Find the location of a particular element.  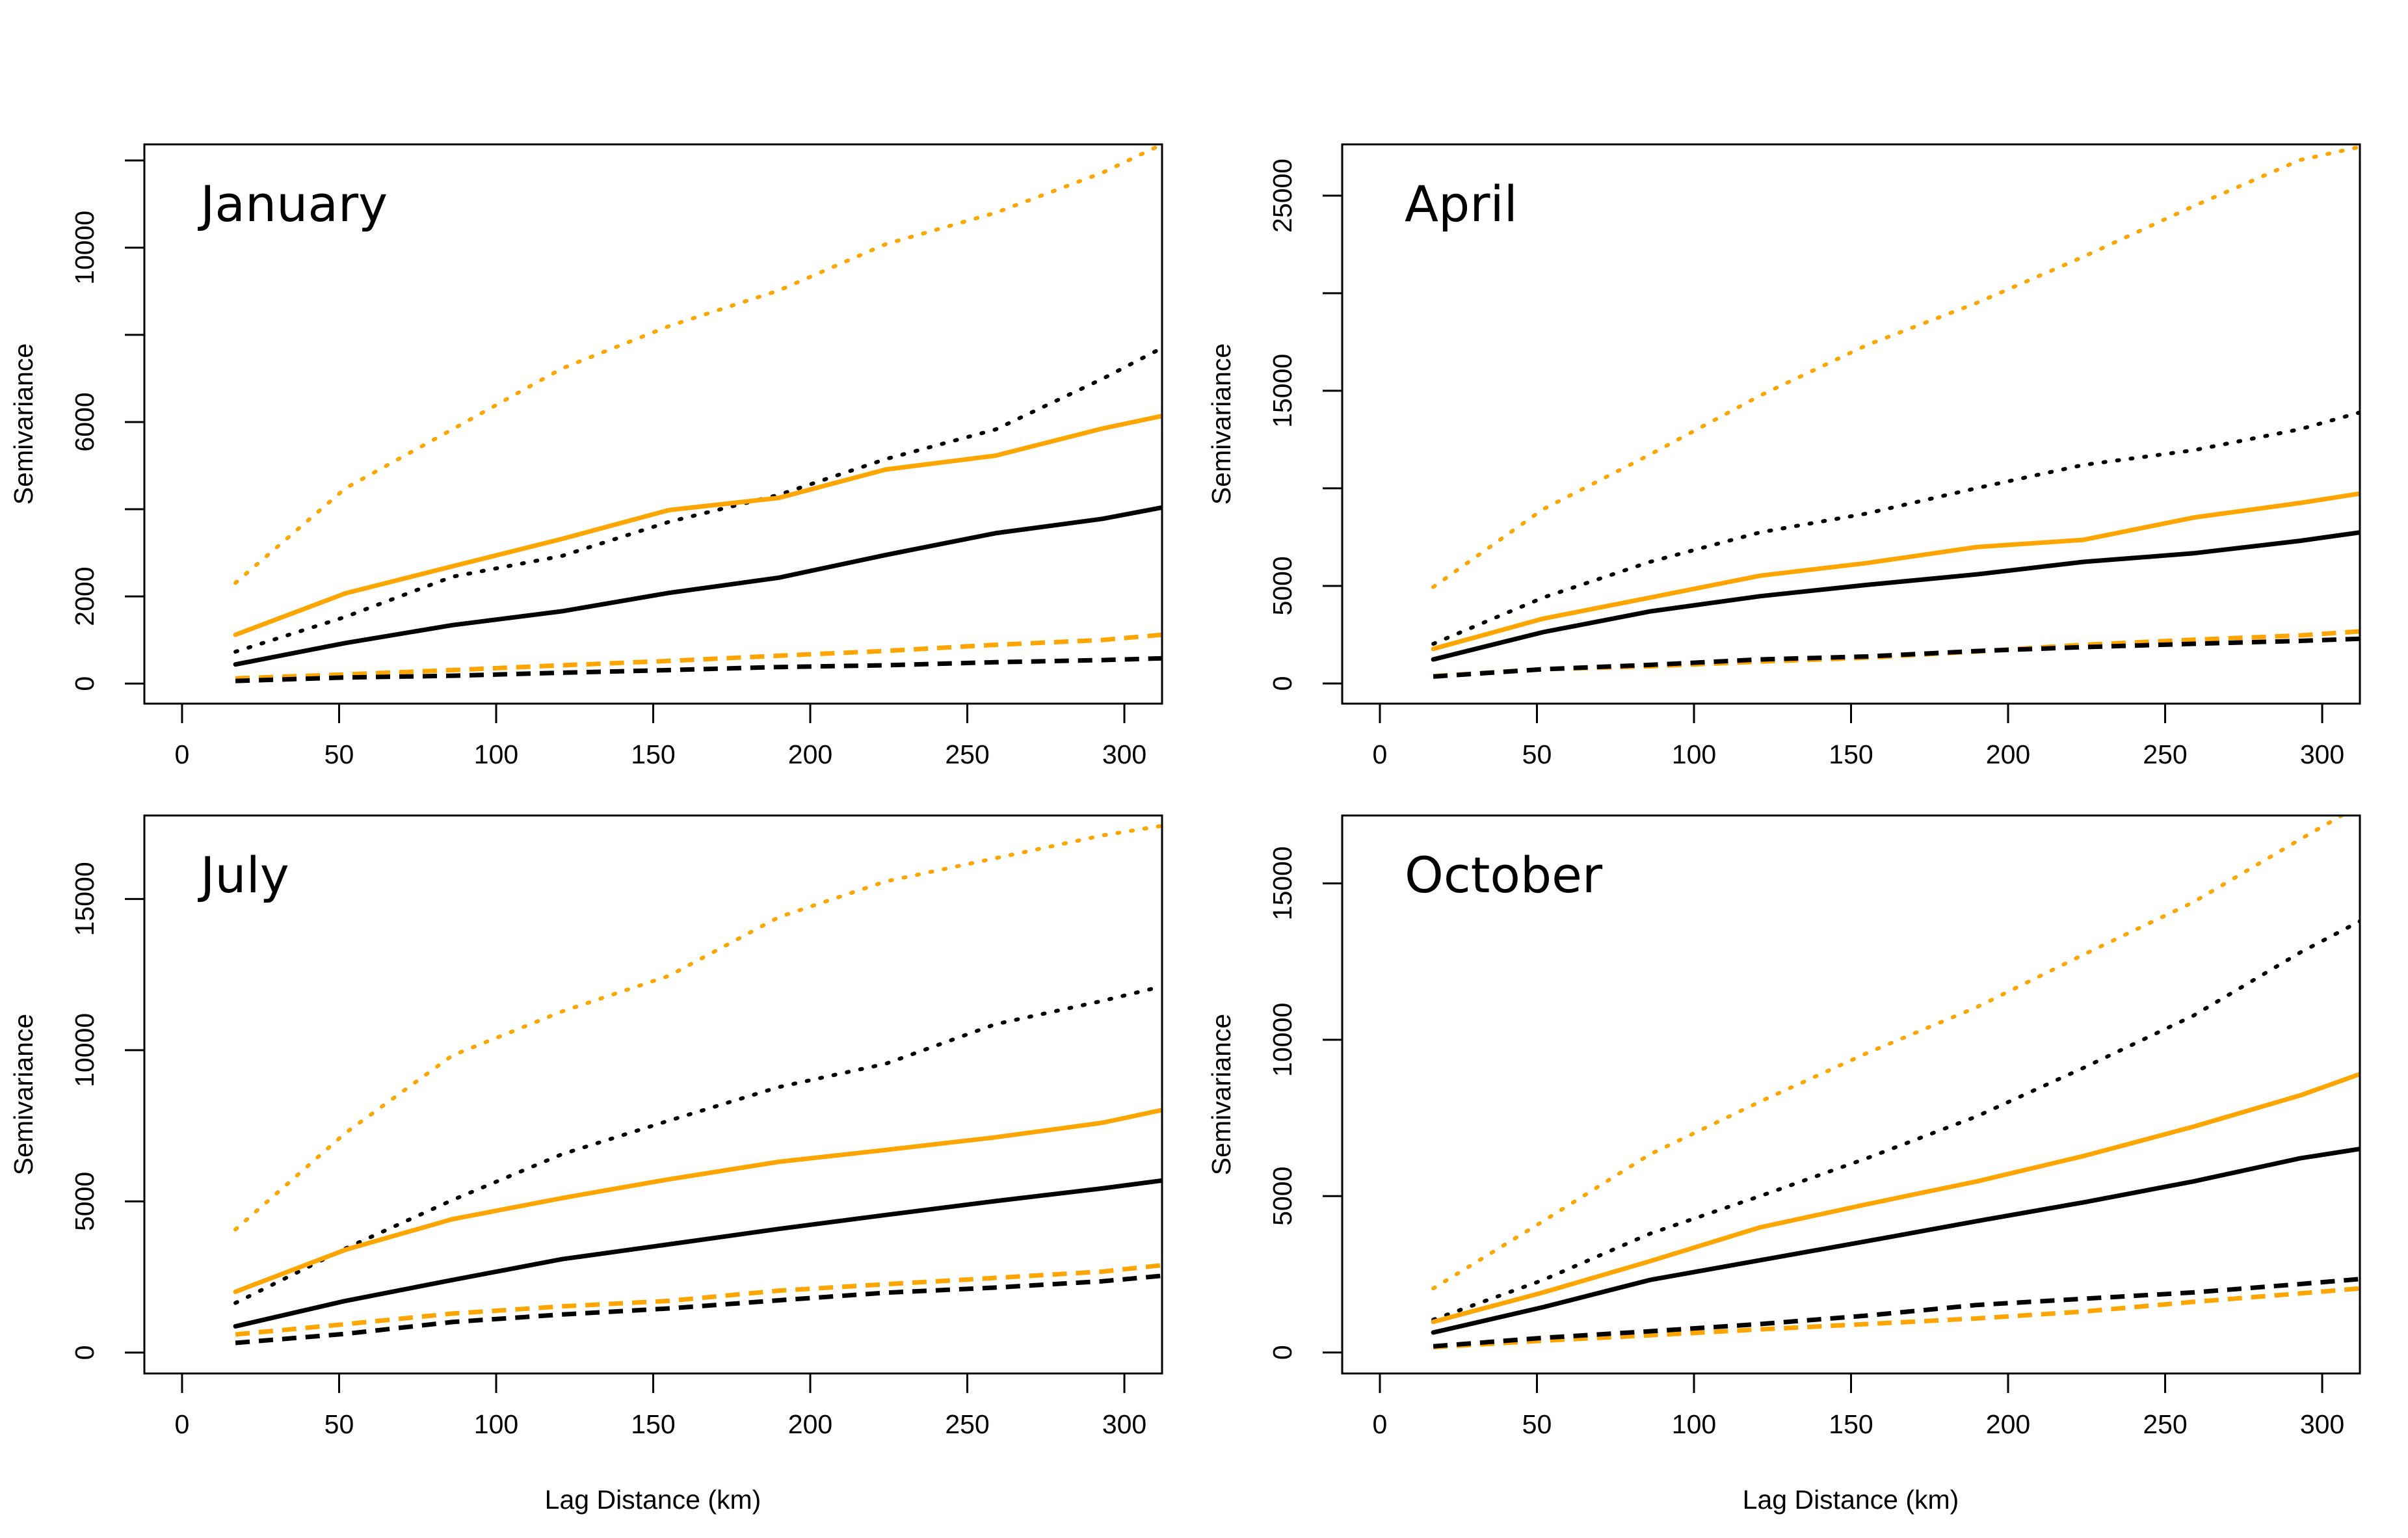

y-tick-label: 25000 is located at coordinates (1282, 196).